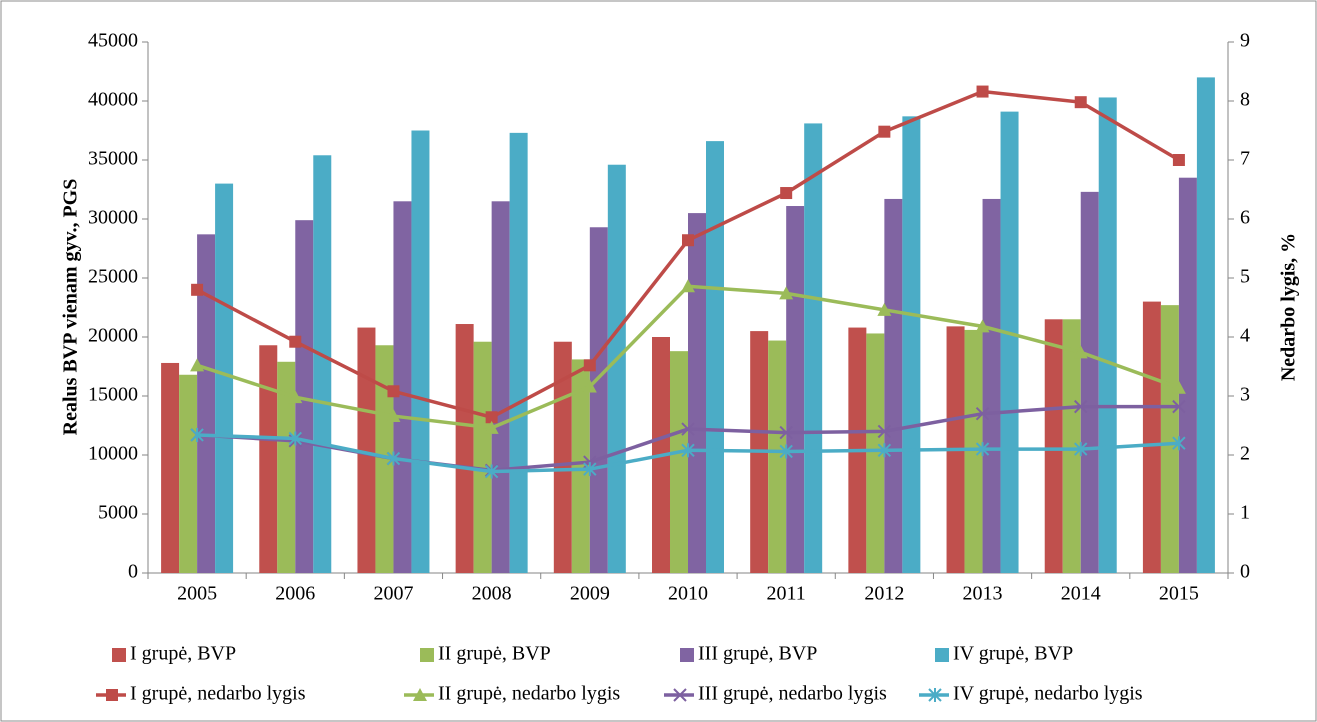 This screenshot has height=722, width=1317. I want to click on legend-label: I grupė, nedarbo lygis, so click(218, 694).